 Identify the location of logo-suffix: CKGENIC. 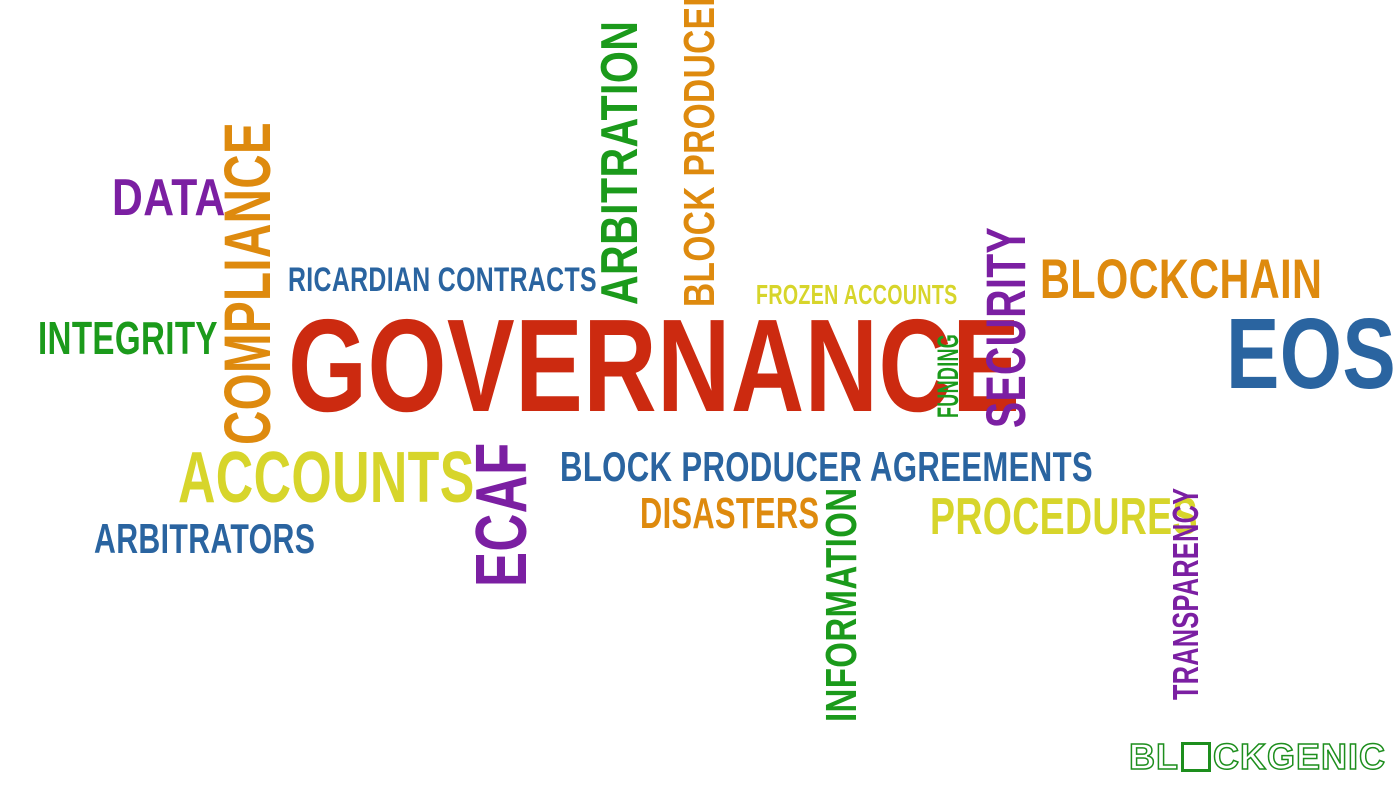
(1299, 756).